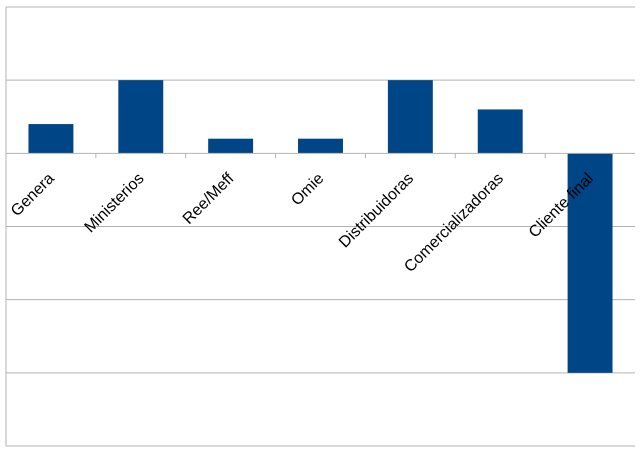 This screenshot has height=451, width=641. I want to click on x-tick-label: Distribuidoras, so click(376, 210).